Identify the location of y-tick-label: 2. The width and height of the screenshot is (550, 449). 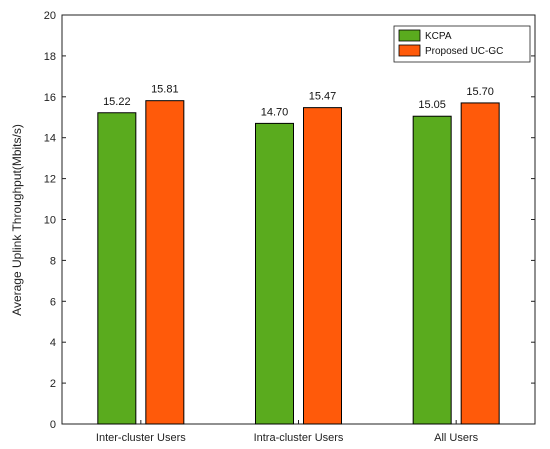
(53, 384).